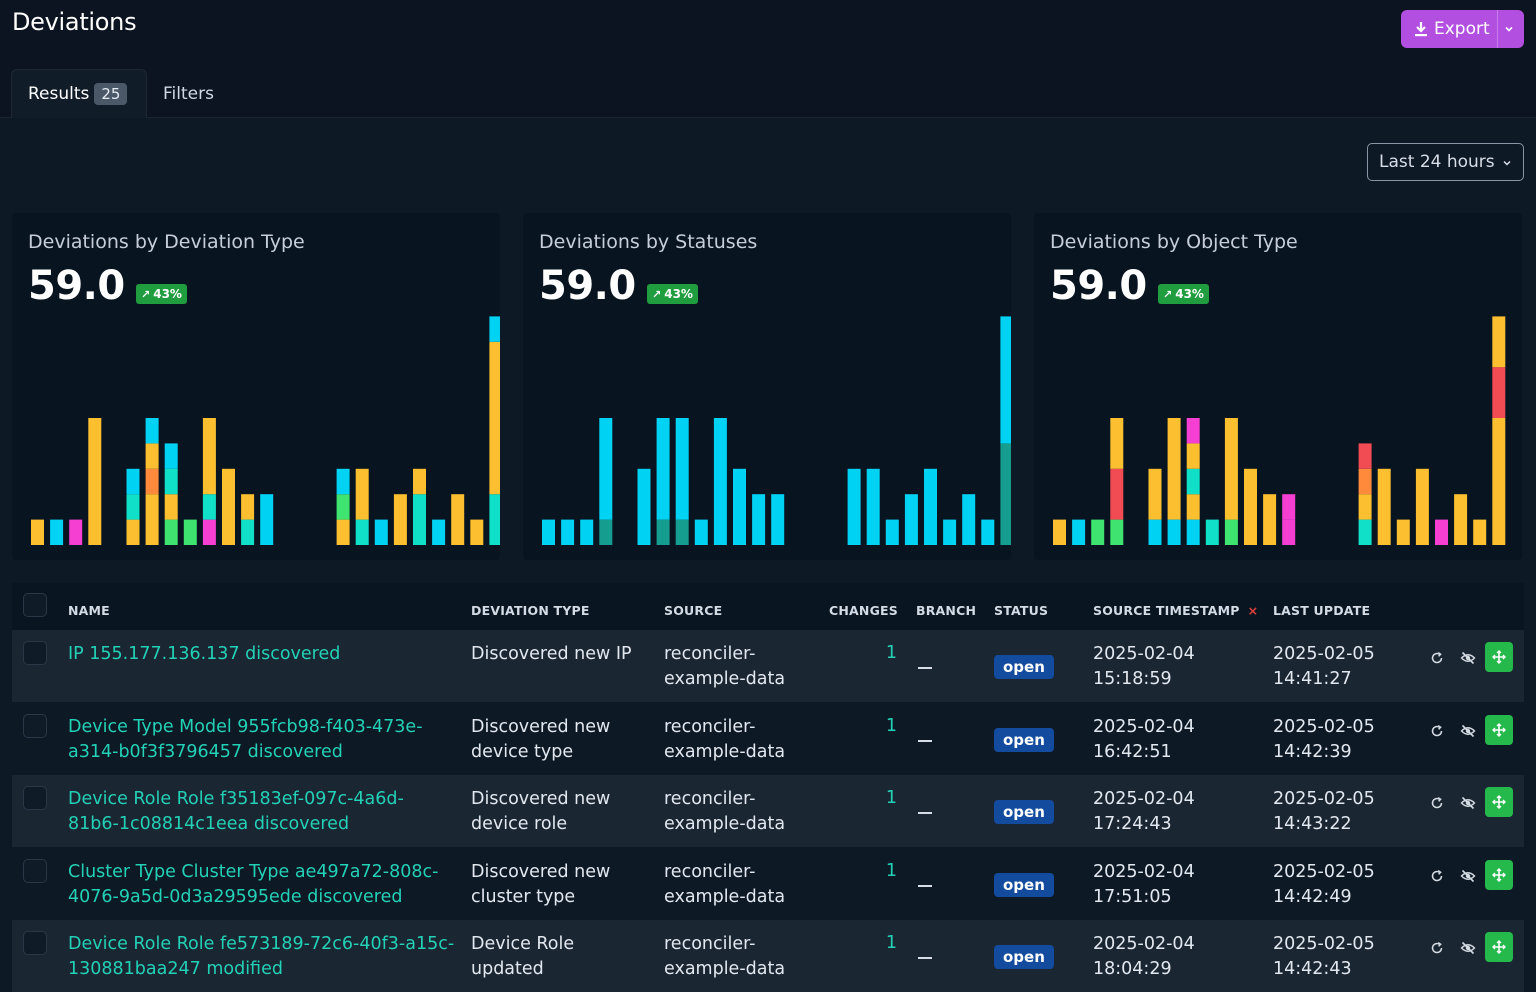 Image resolution: width=1536 pixels, height=992 pixels. I want to click on last-update-cell: 2025-02-05 14:43:22, so click(1324, 812).